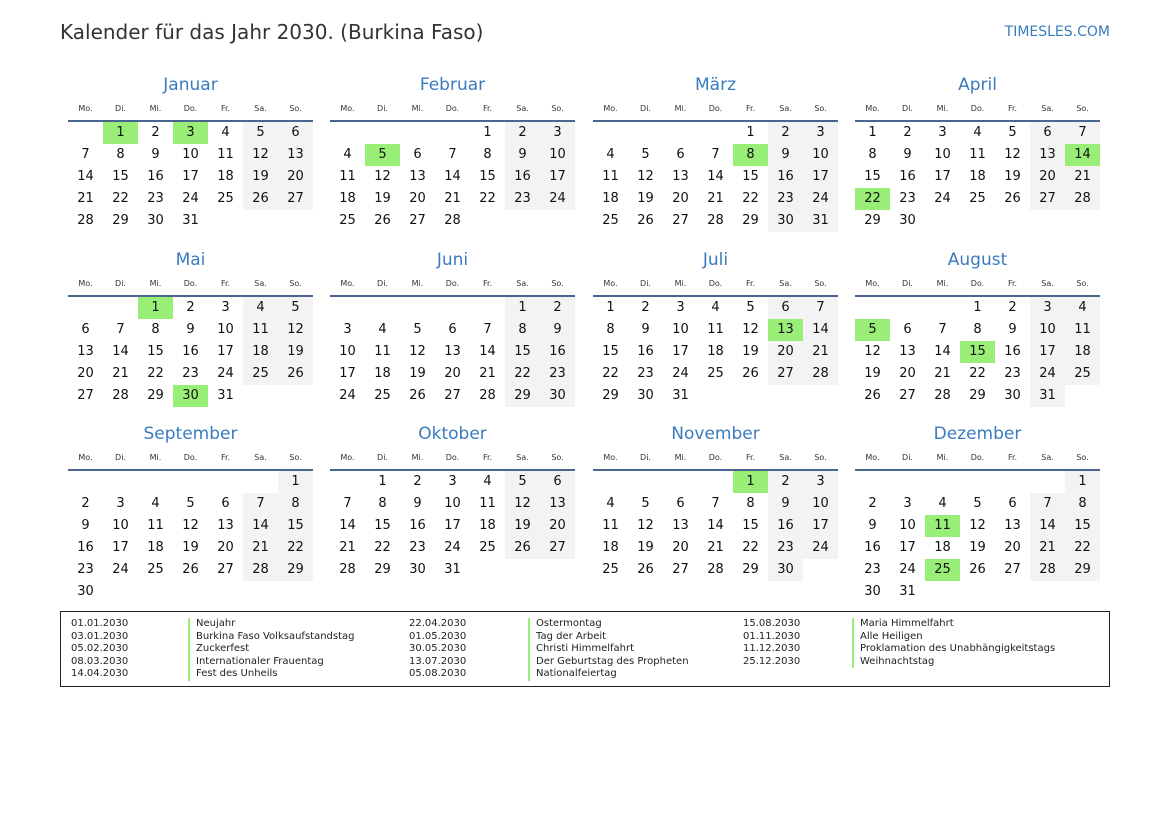  Describe the element at coordinates (772, 648) in the screenshot. I see `legend-date: 11.12.2030` at that location.